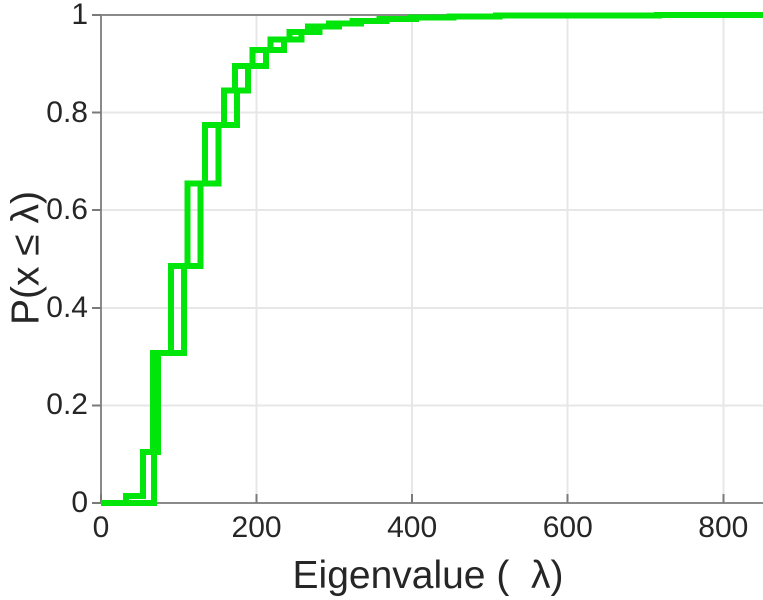 The height and width of the screenshot is (600, 763). What do you see at coordinates (26, 258) in the screenshot?
I see `y-axis-label: P(x ≤ λ)` at bounding box center [26, 258].